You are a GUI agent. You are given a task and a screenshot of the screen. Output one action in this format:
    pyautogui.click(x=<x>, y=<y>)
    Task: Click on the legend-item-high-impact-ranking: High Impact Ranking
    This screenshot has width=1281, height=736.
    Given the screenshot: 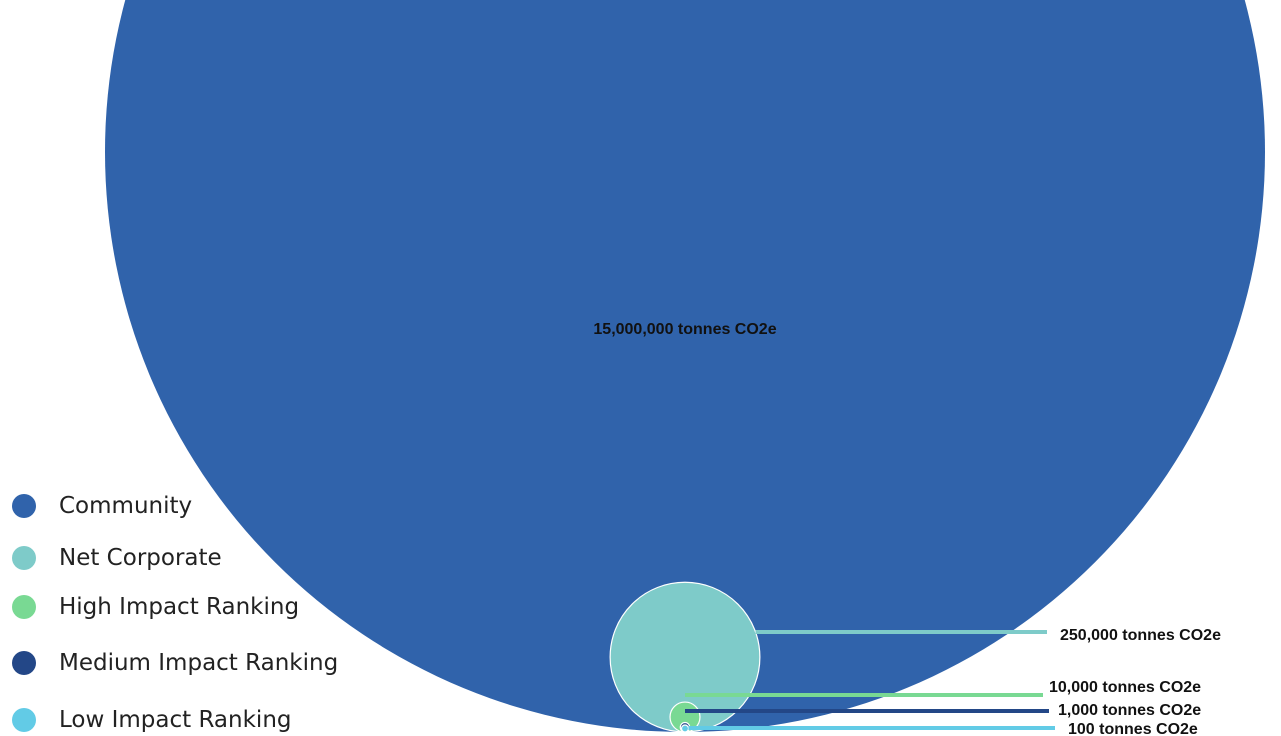 What is the action you would take?
    pyautogui.click(x=155, y=607)
    